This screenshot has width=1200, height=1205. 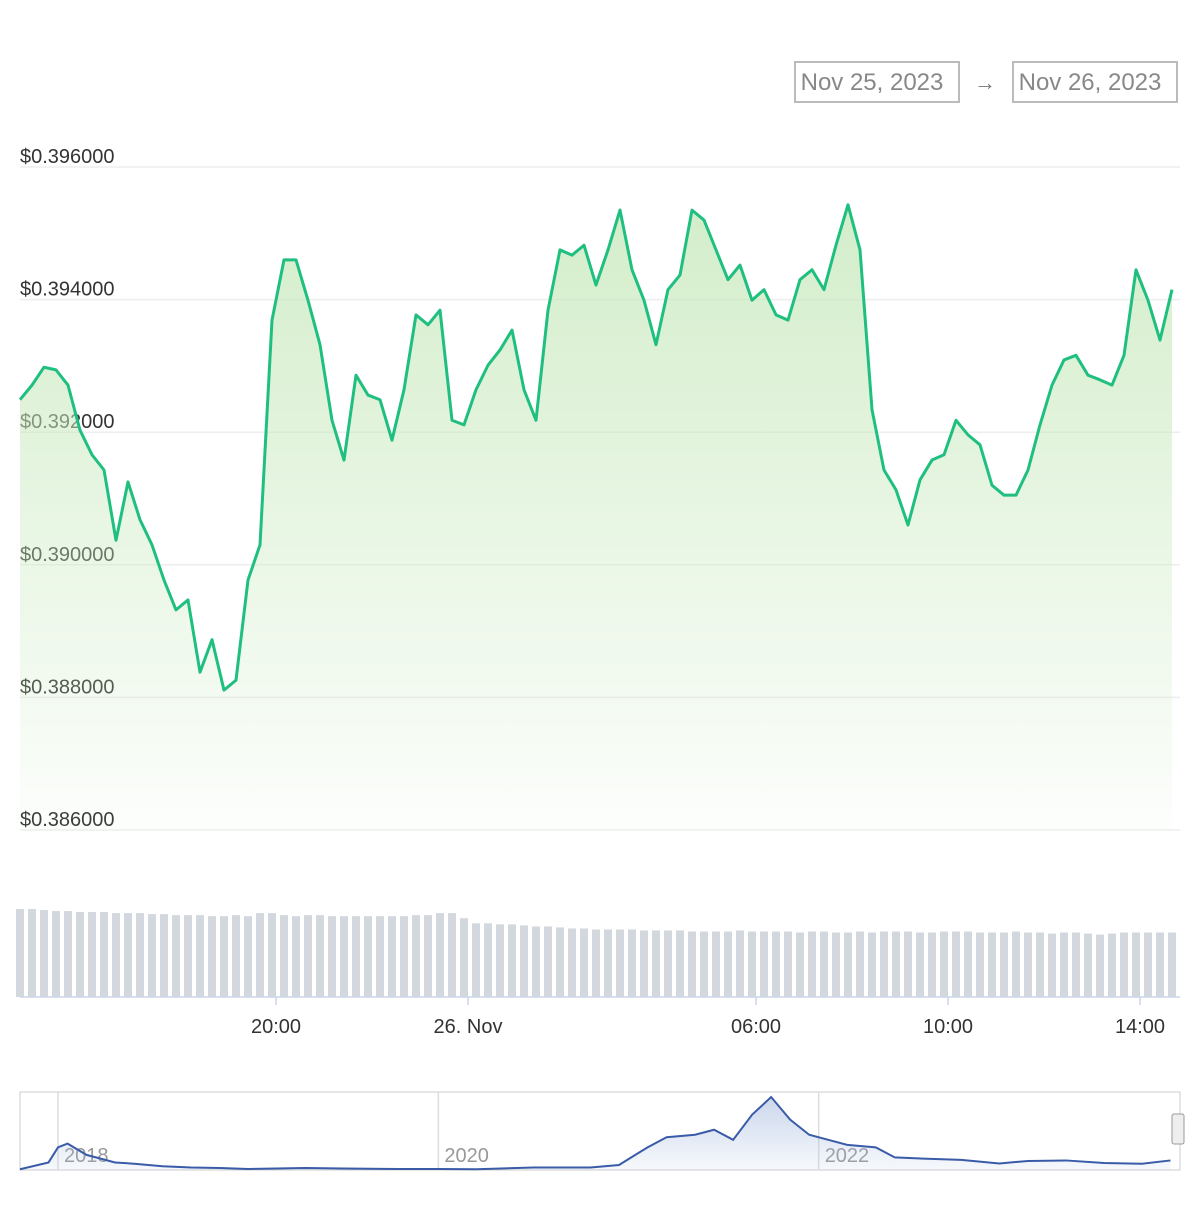 I want to click on navigator-year: 2020, so click(x=466, y=1156).